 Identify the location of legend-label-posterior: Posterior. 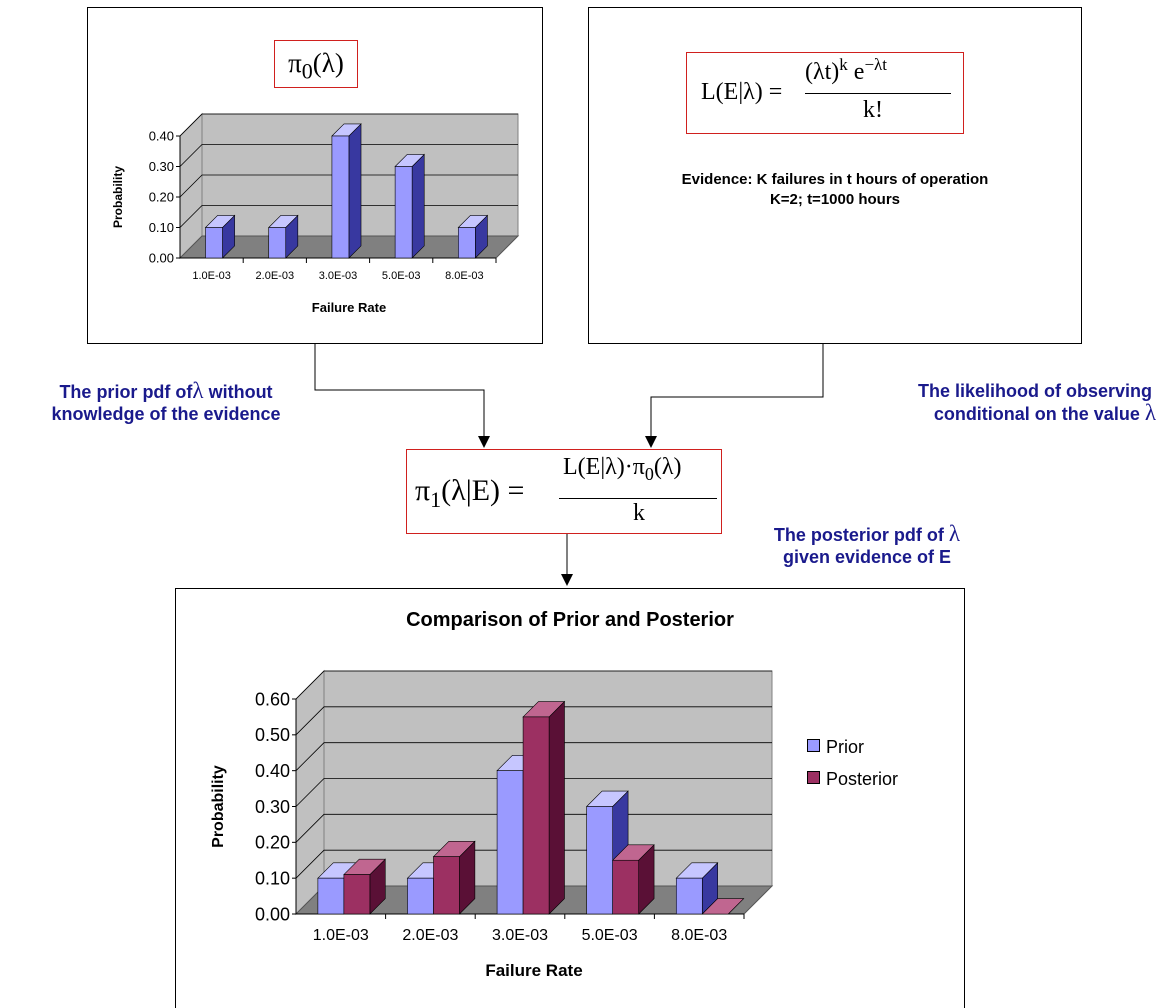
(862, 779).